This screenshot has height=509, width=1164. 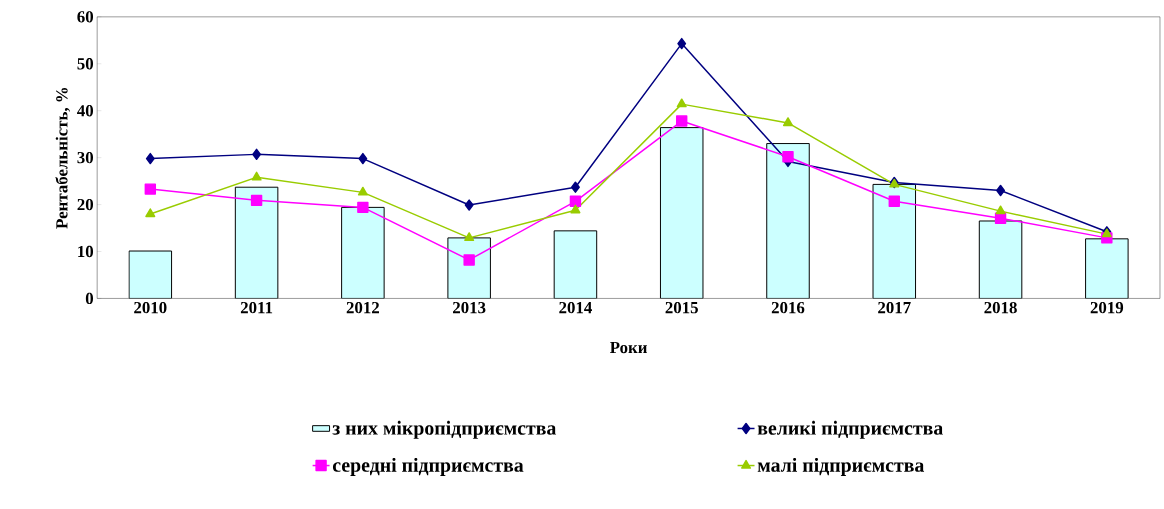 What do you see at coordinates (85, 17) in the screenshot?
I see `y-tick-label: 60` at bounding box center [85, 17].